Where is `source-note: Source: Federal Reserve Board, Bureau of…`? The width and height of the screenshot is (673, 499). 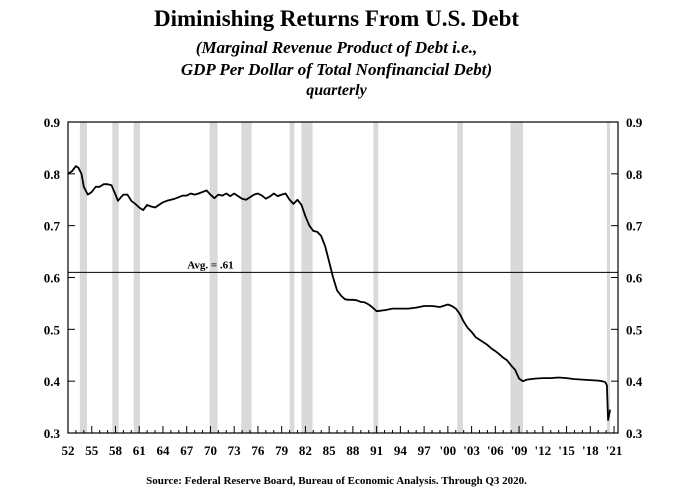 source-note: Source: Federal Reserve Board, Bureau of… is located at coordinates (336, 481).